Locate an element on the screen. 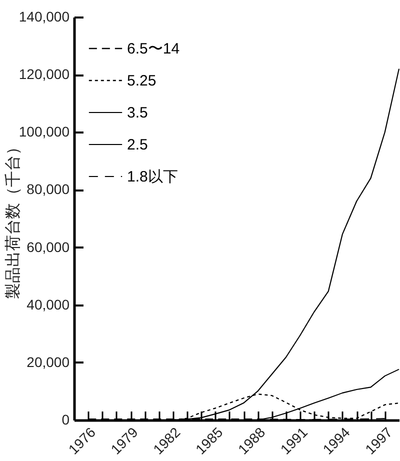 The image size is (400, 461). y-tick-label: 20,000 is located at coordinates (48, 362).